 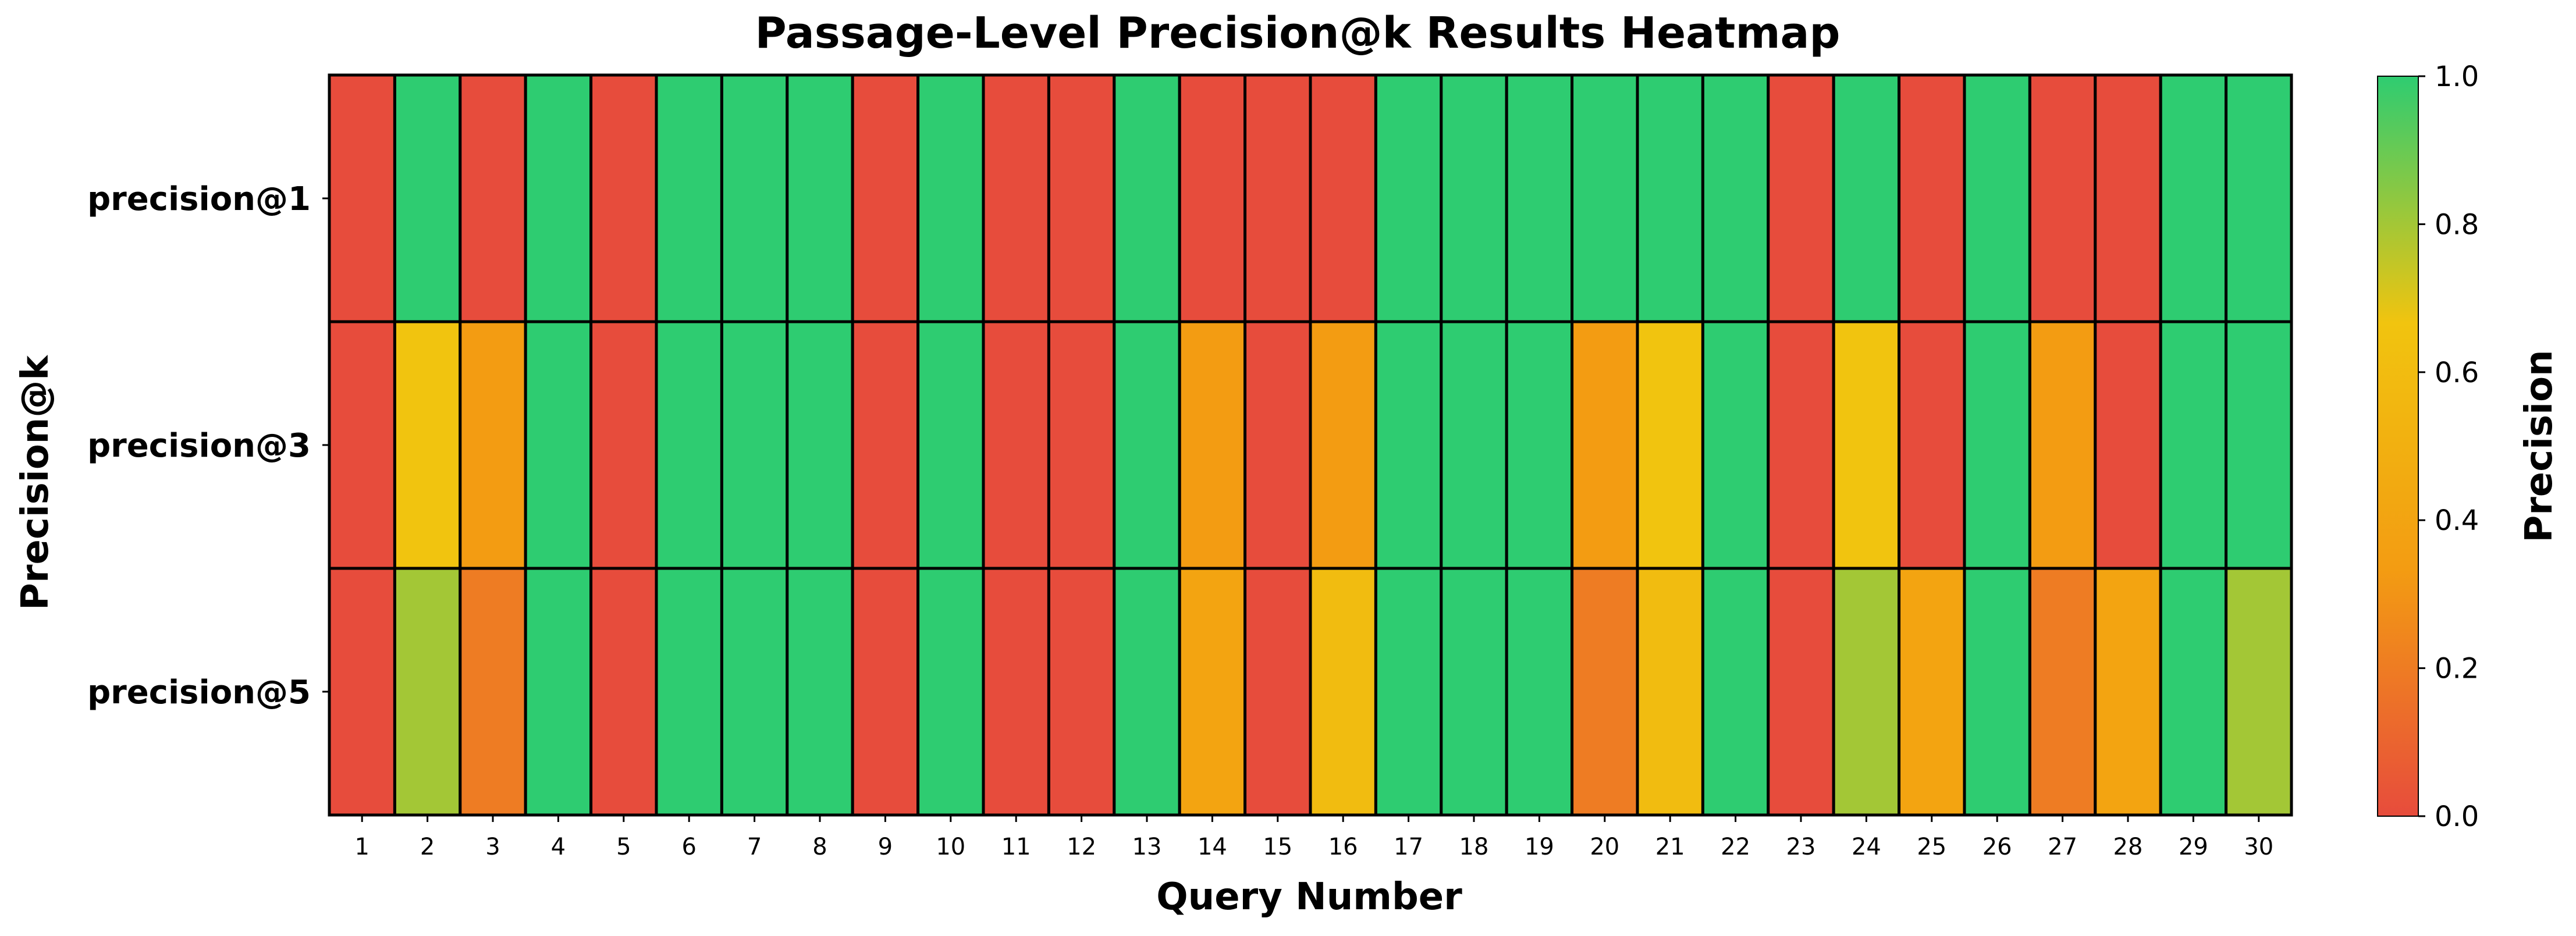 What do you see at coordinates (623, 847) in the screenshot?
I see `x-tick-label: 5` at bounding box center [623, 847].